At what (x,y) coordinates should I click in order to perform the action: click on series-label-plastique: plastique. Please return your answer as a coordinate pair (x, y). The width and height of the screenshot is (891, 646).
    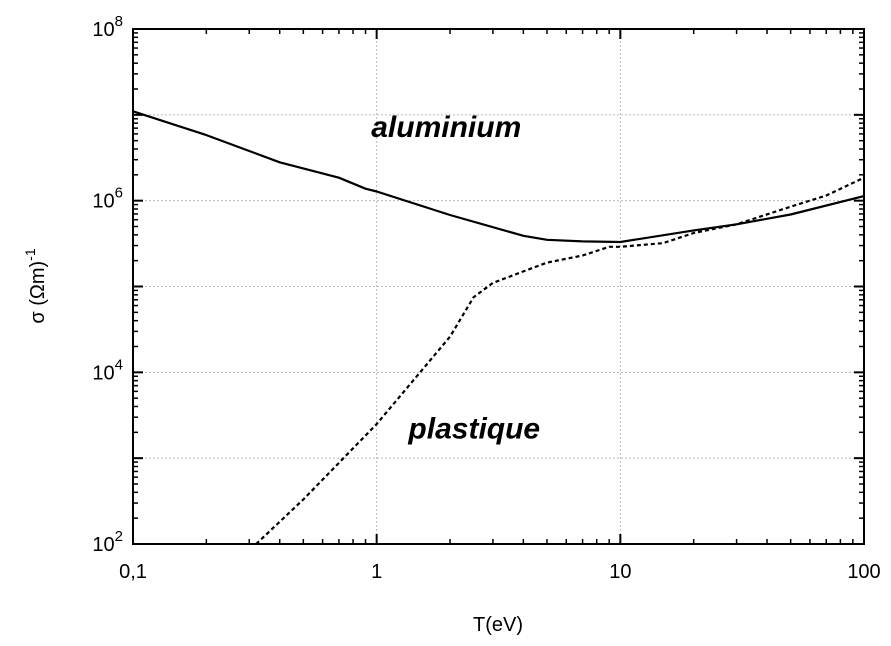
    Looking at the image, I should click on (473, 428).